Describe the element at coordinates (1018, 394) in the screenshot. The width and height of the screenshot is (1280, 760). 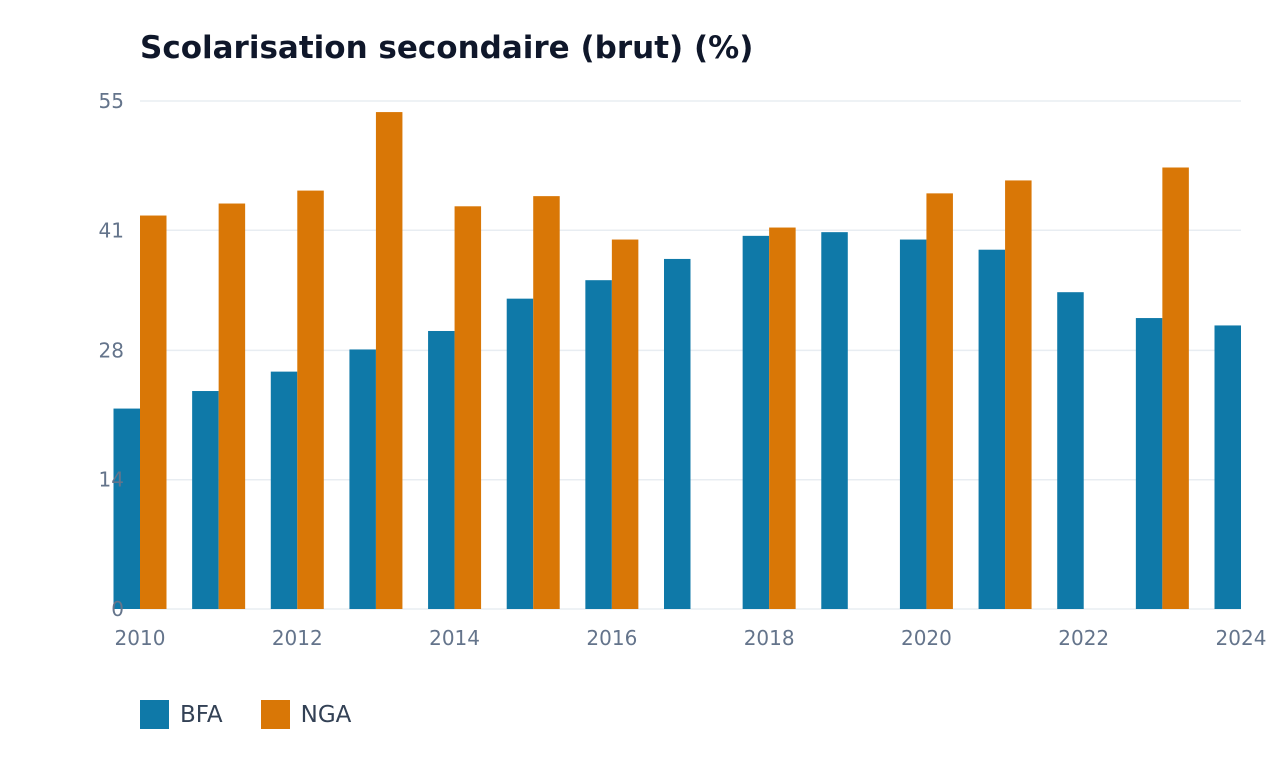
I see `bar-nga-2021` at that location.